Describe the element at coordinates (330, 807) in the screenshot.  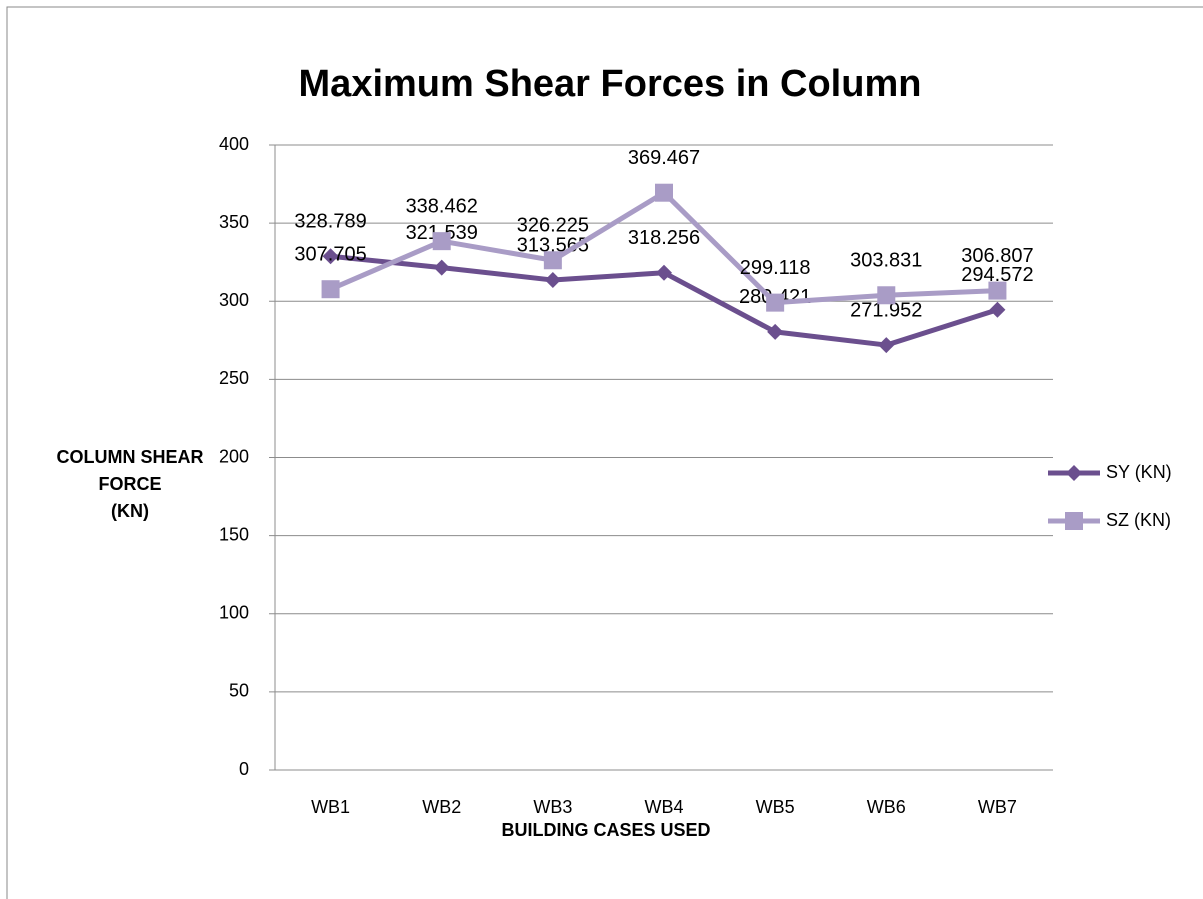
I see `x-tick-label: WB1` at that location.